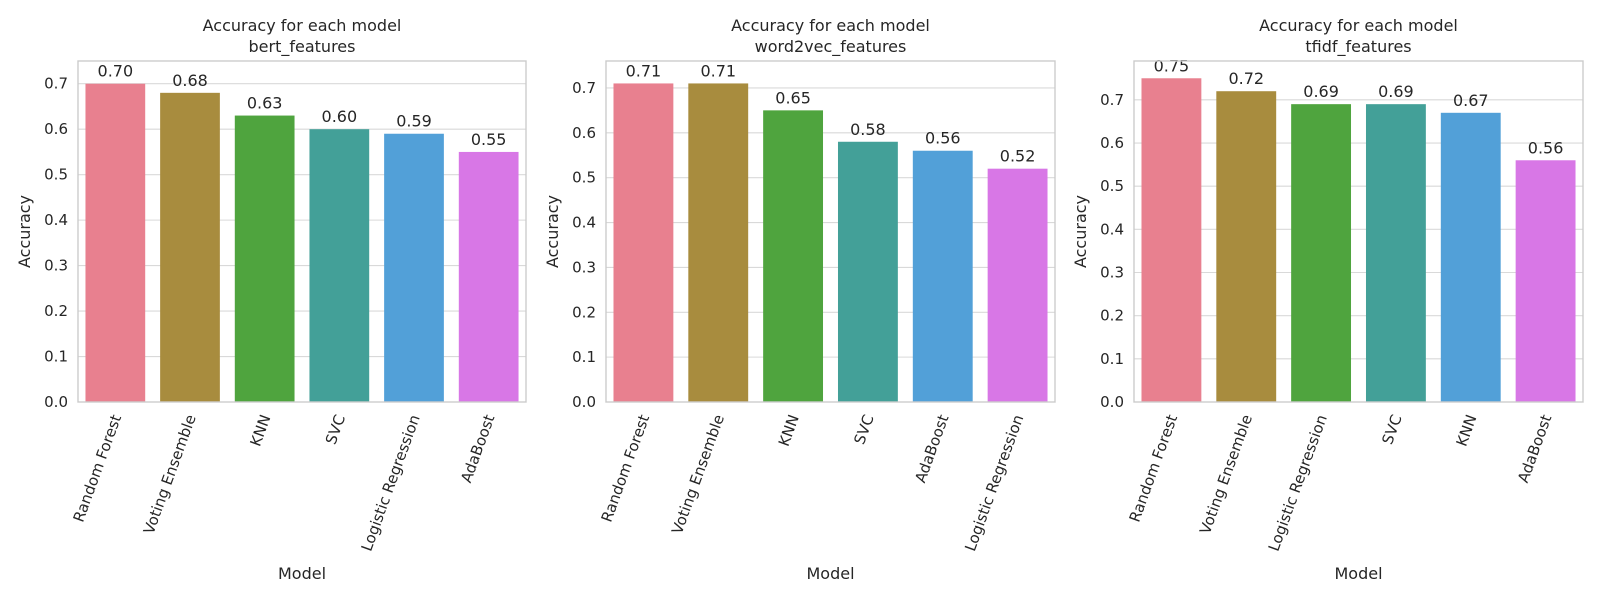 The image size is (1600, 600). I want to click on chart-subtitle: tfidf_features, so click(1358, 47).